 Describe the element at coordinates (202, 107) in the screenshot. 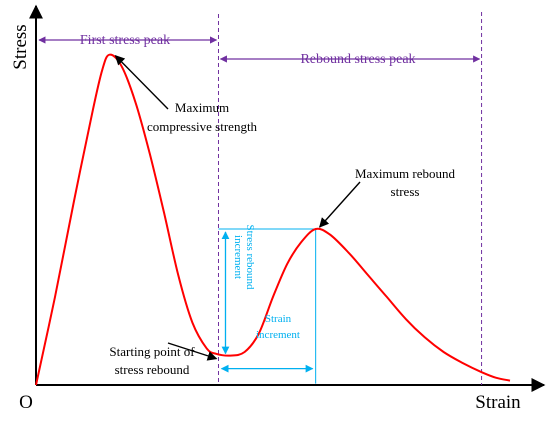

I see `max-compressive-label-line1: Maximum` at that location.